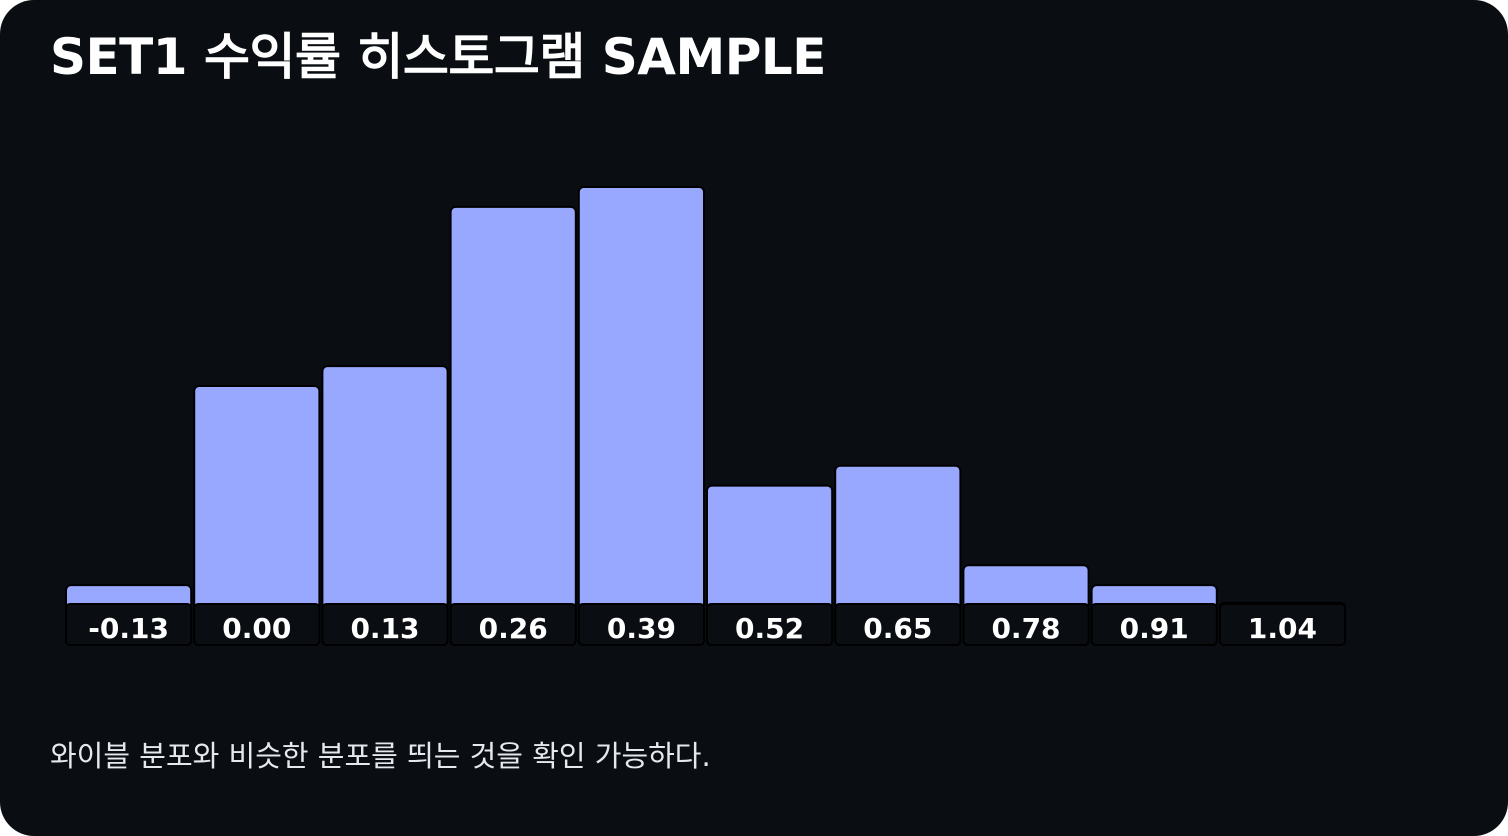 The height and width of the screenshot is (836, 1508). Describe the element at coordinates (641, 628) in the screenshot. I see `tick-label: 0.39` at that location.